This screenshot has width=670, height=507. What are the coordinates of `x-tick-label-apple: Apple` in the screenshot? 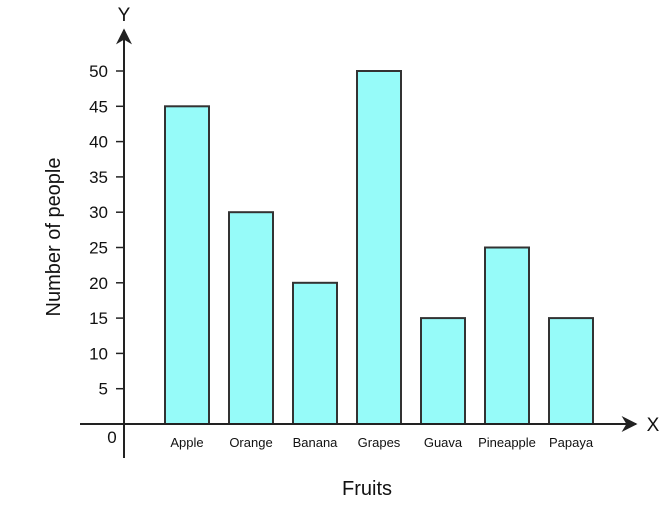 It's located at (186, 442).